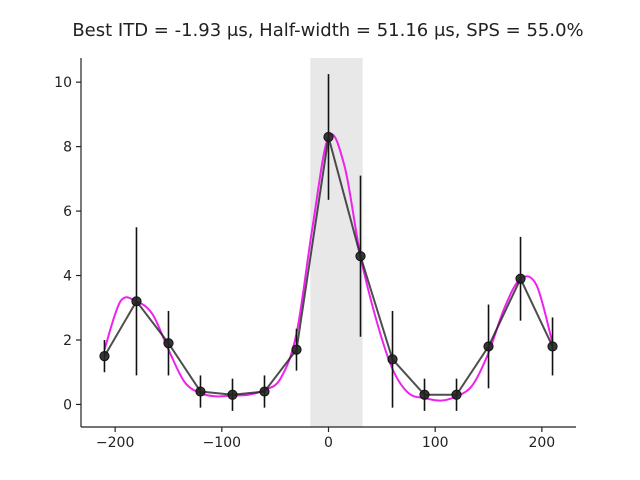 This screenshot has height=480, width=640. I want to click on x-tick-label: 100, so click(435, 443).